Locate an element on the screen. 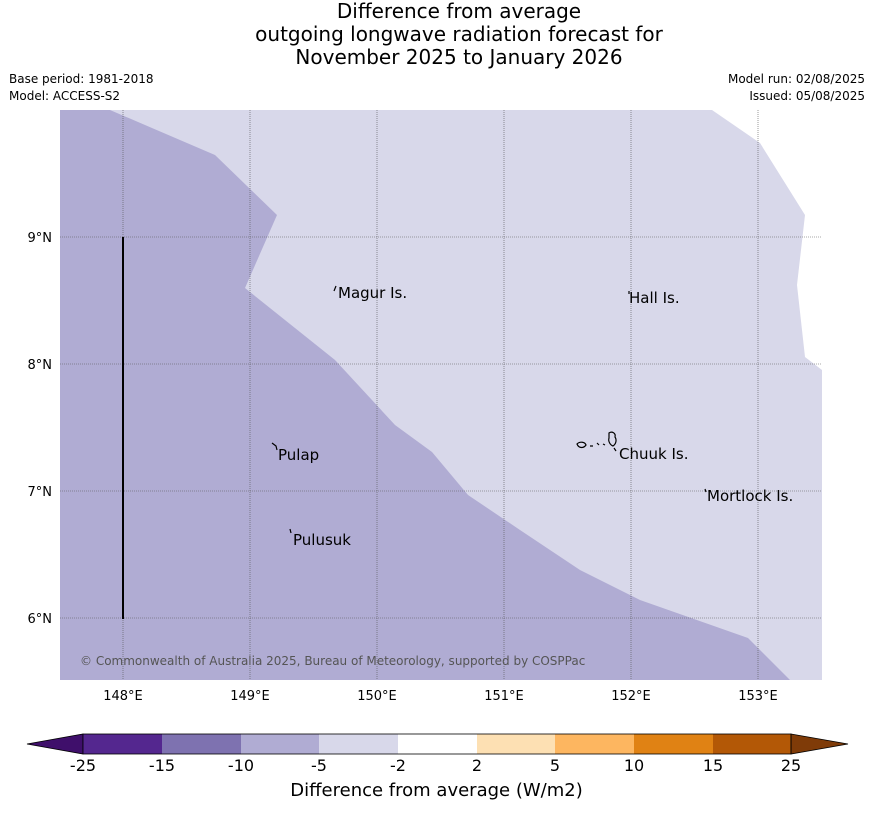 This screenshot has width=873, height=816. island-mortlock is located at coordinates (705, 490).